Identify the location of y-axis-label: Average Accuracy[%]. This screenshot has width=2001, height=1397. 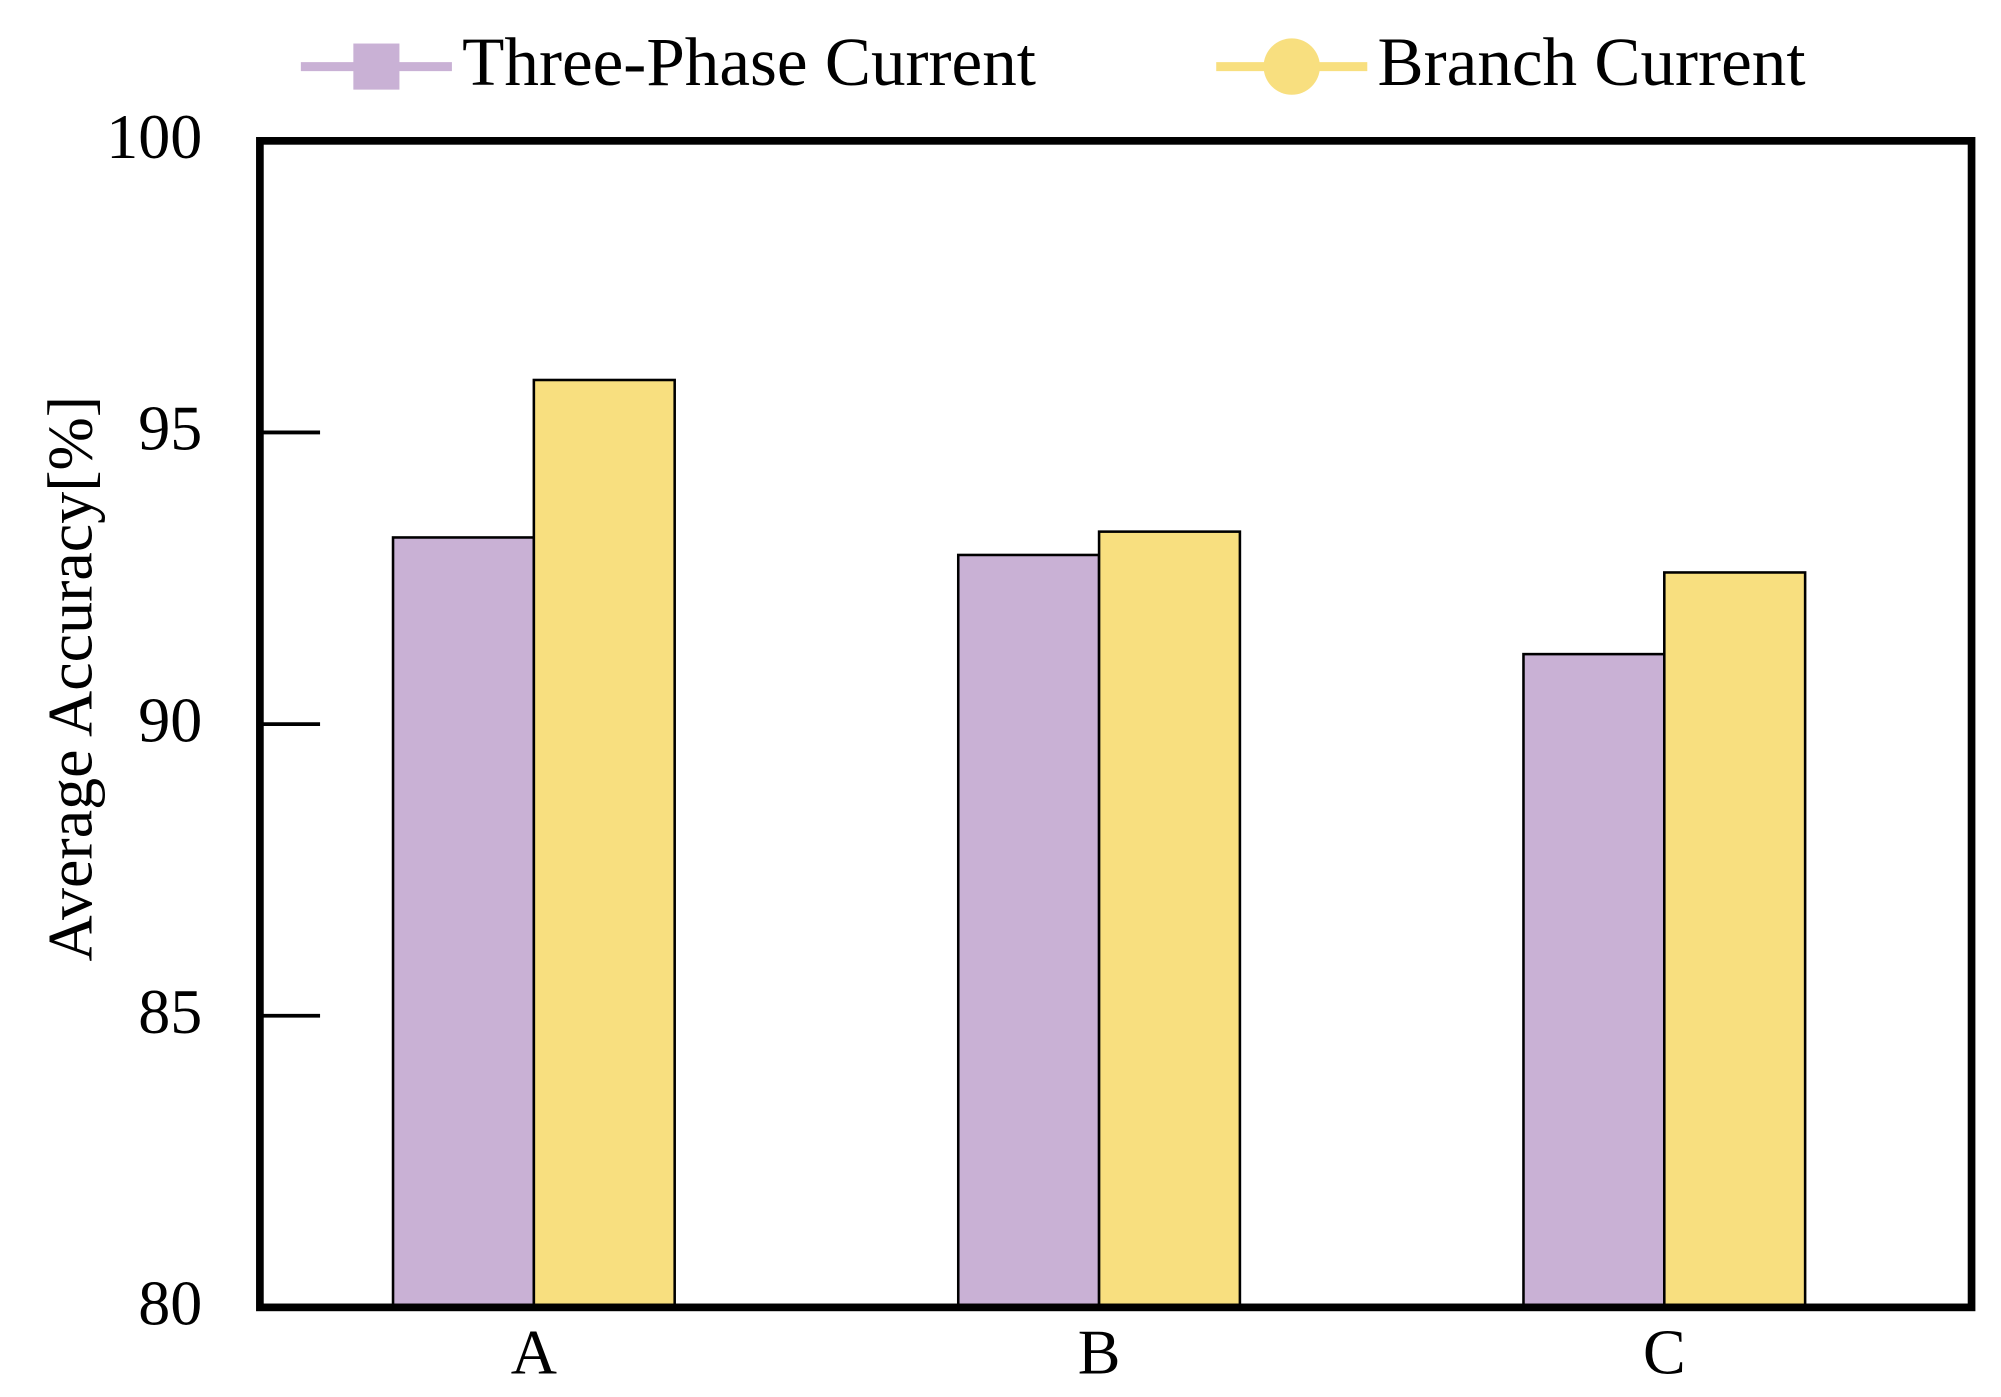
(70, 679).